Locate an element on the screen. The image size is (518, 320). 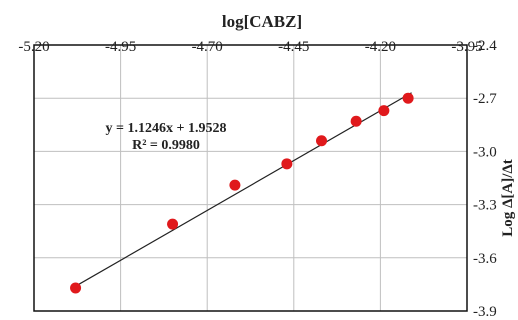
trendline-equation: y = 1.1246x + 1.9528 is located at coordinates (166, 128).